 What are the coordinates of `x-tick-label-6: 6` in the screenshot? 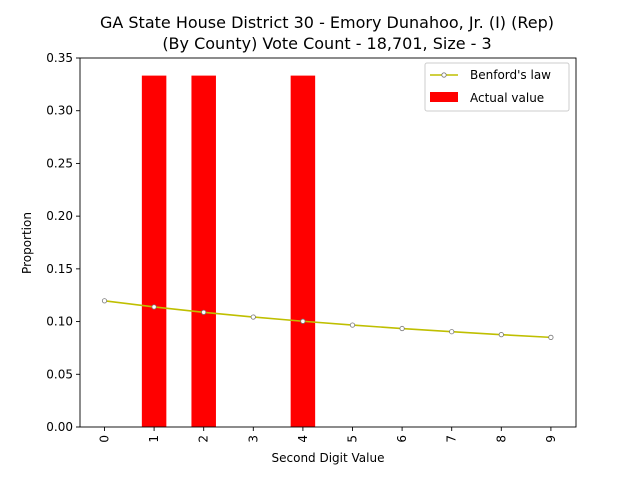 It's located at (402, 439).